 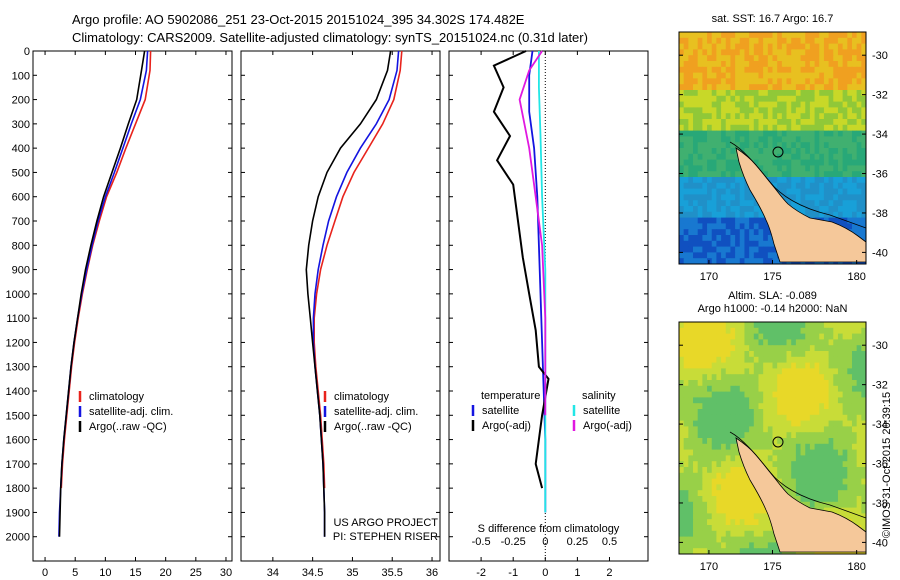 What do you see at coordinates (196, 573) in the screenshot?
I see `x-tick-label: 25` at bounding box center [196, 573].